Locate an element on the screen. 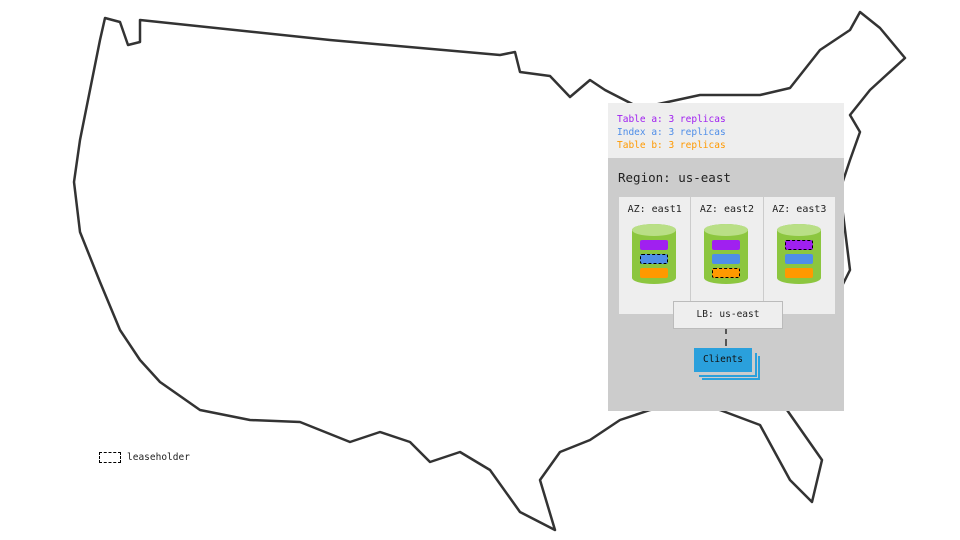  az-label: AZ: east1 is located at coordinates (654, 209).